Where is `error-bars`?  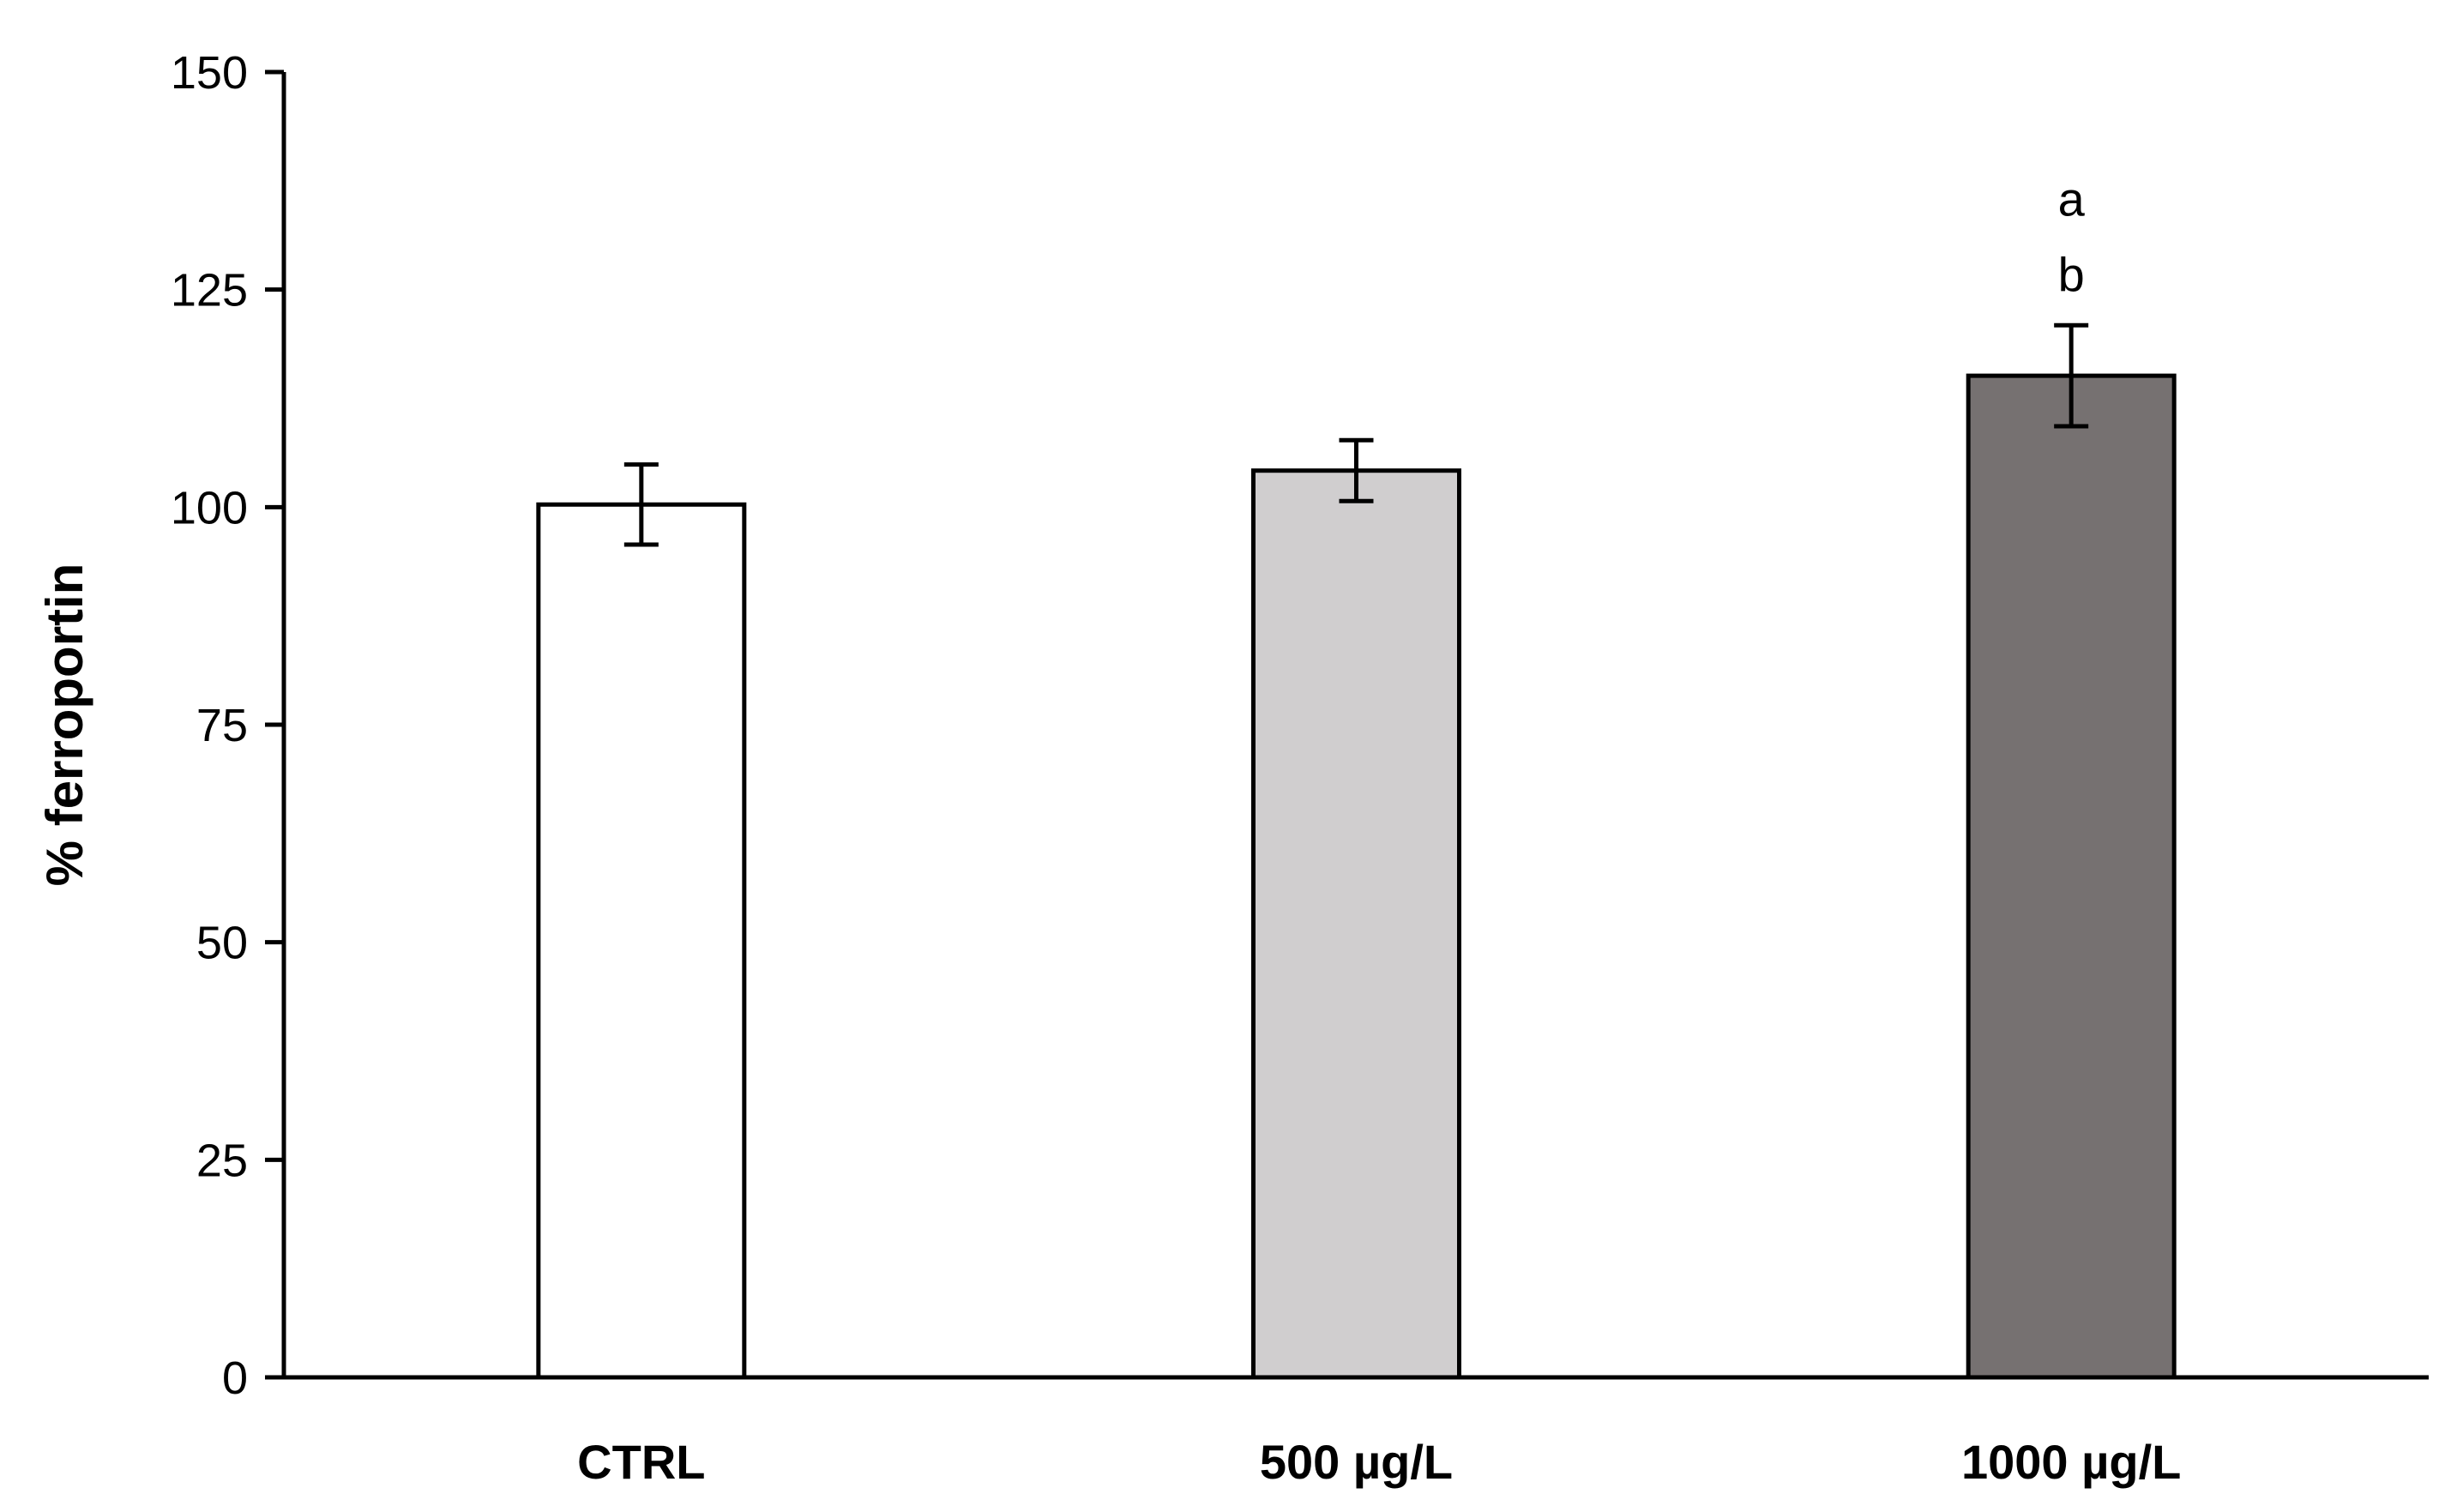 error-bars is located at coordinates (1356, 434).